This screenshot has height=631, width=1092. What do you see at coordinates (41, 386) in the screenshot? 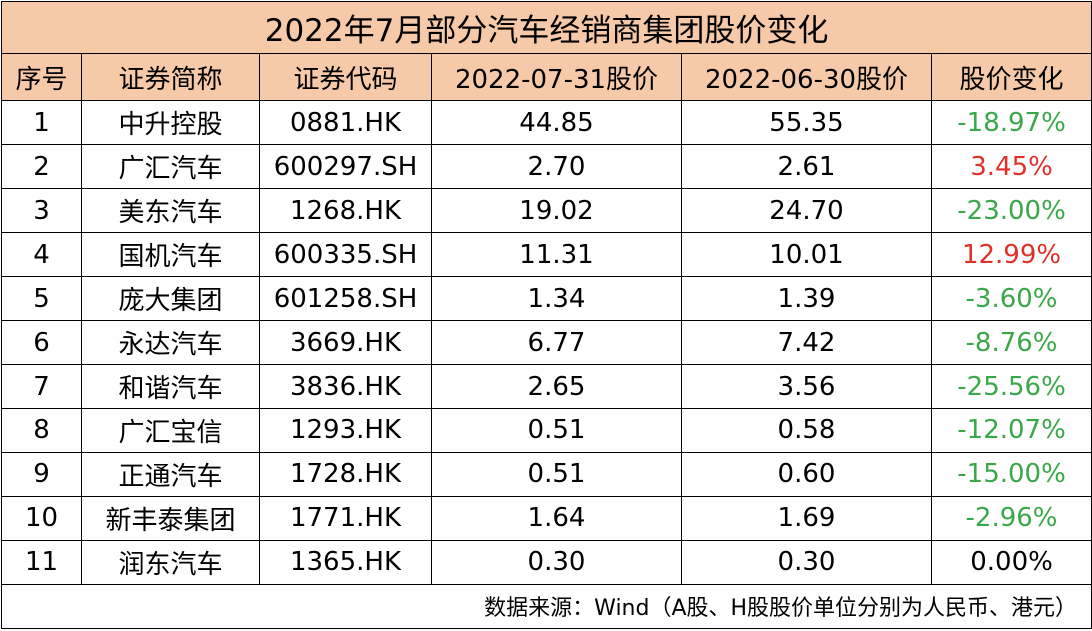
I see `cell: 7` at bounding box center [41, 386].